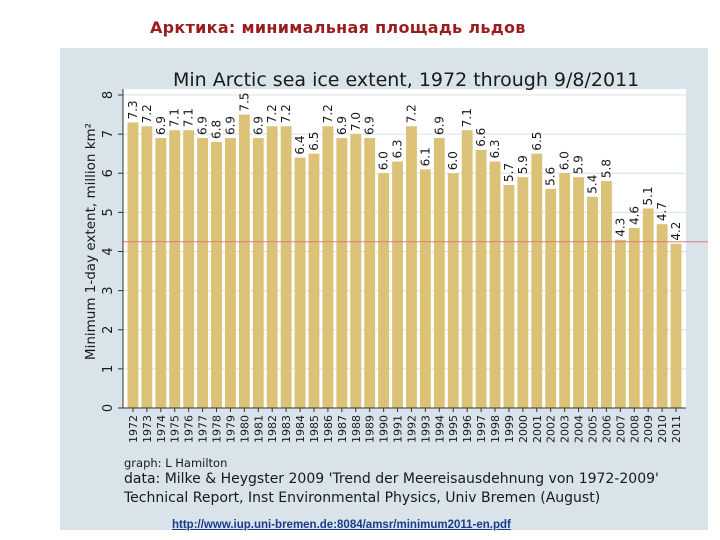  Describe the element at coordinates (411, 429) in the screenshot. I see `x-tick-label: 1992` at that location.